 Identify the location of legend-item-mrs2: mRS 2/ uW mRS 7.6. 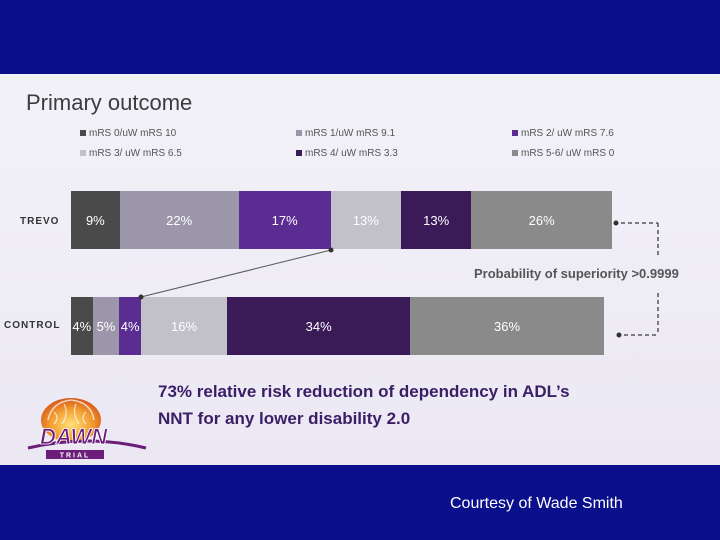
(563, 133).